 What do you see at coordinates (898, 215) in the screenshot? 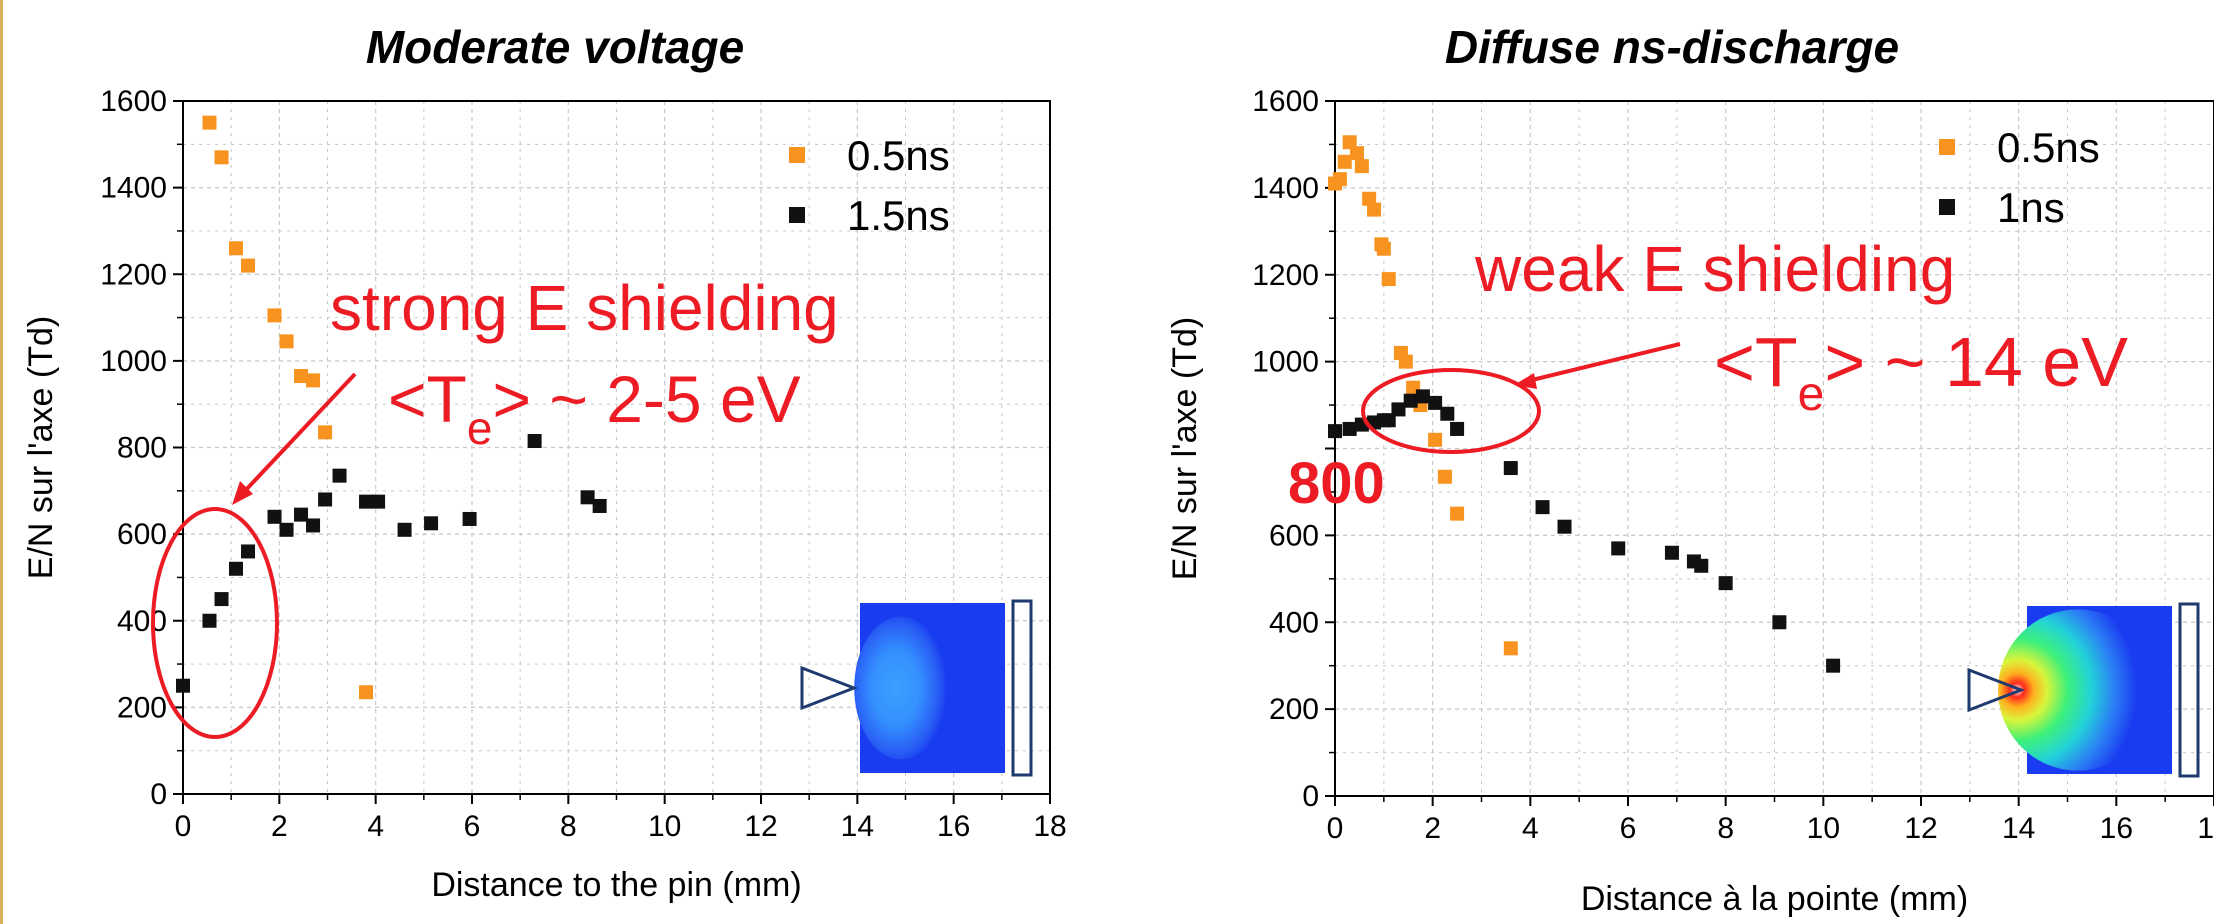
I see `legend-label: 1.5ns` at bounding box center [898, 215].